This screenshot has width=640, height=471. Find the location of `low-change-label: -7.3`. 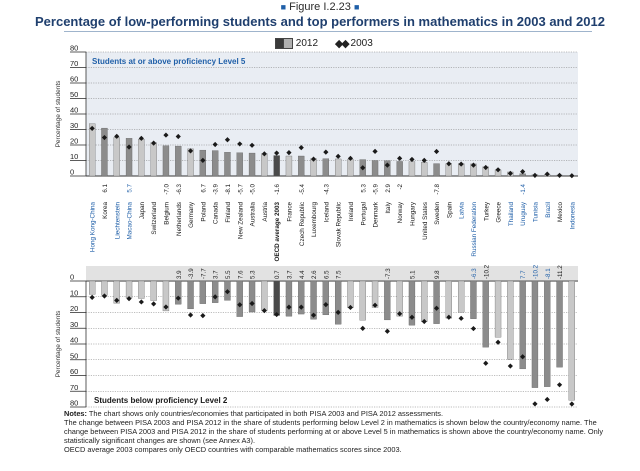

low-change-label: -7.3 is located at coordinates (388, 273).